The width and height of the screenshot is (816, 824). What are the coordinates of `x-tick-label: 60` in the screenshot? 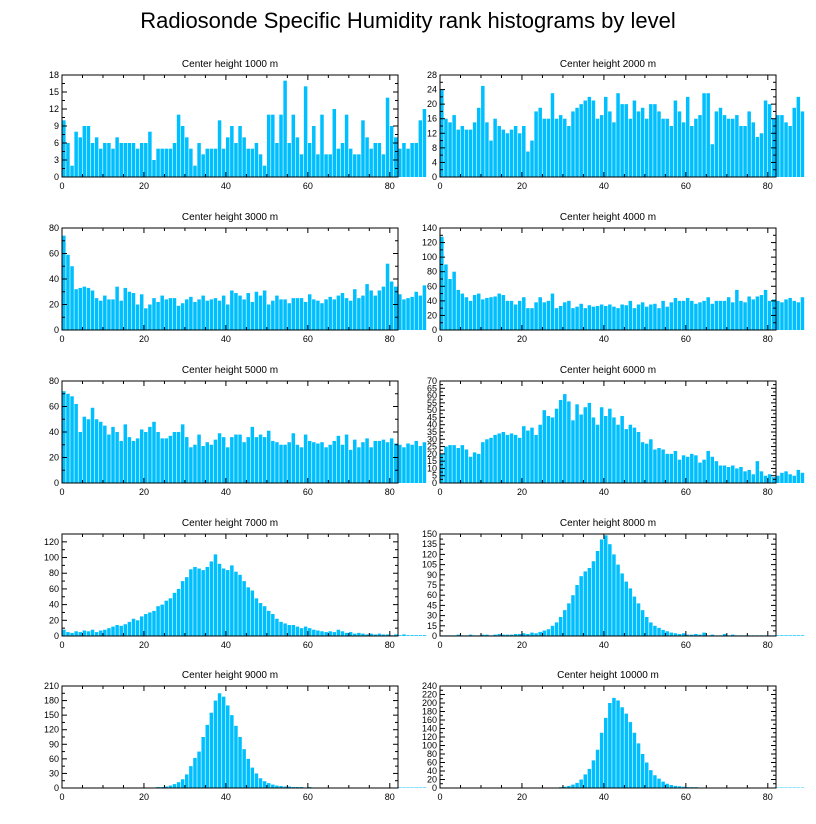 It's located at (308, 492).